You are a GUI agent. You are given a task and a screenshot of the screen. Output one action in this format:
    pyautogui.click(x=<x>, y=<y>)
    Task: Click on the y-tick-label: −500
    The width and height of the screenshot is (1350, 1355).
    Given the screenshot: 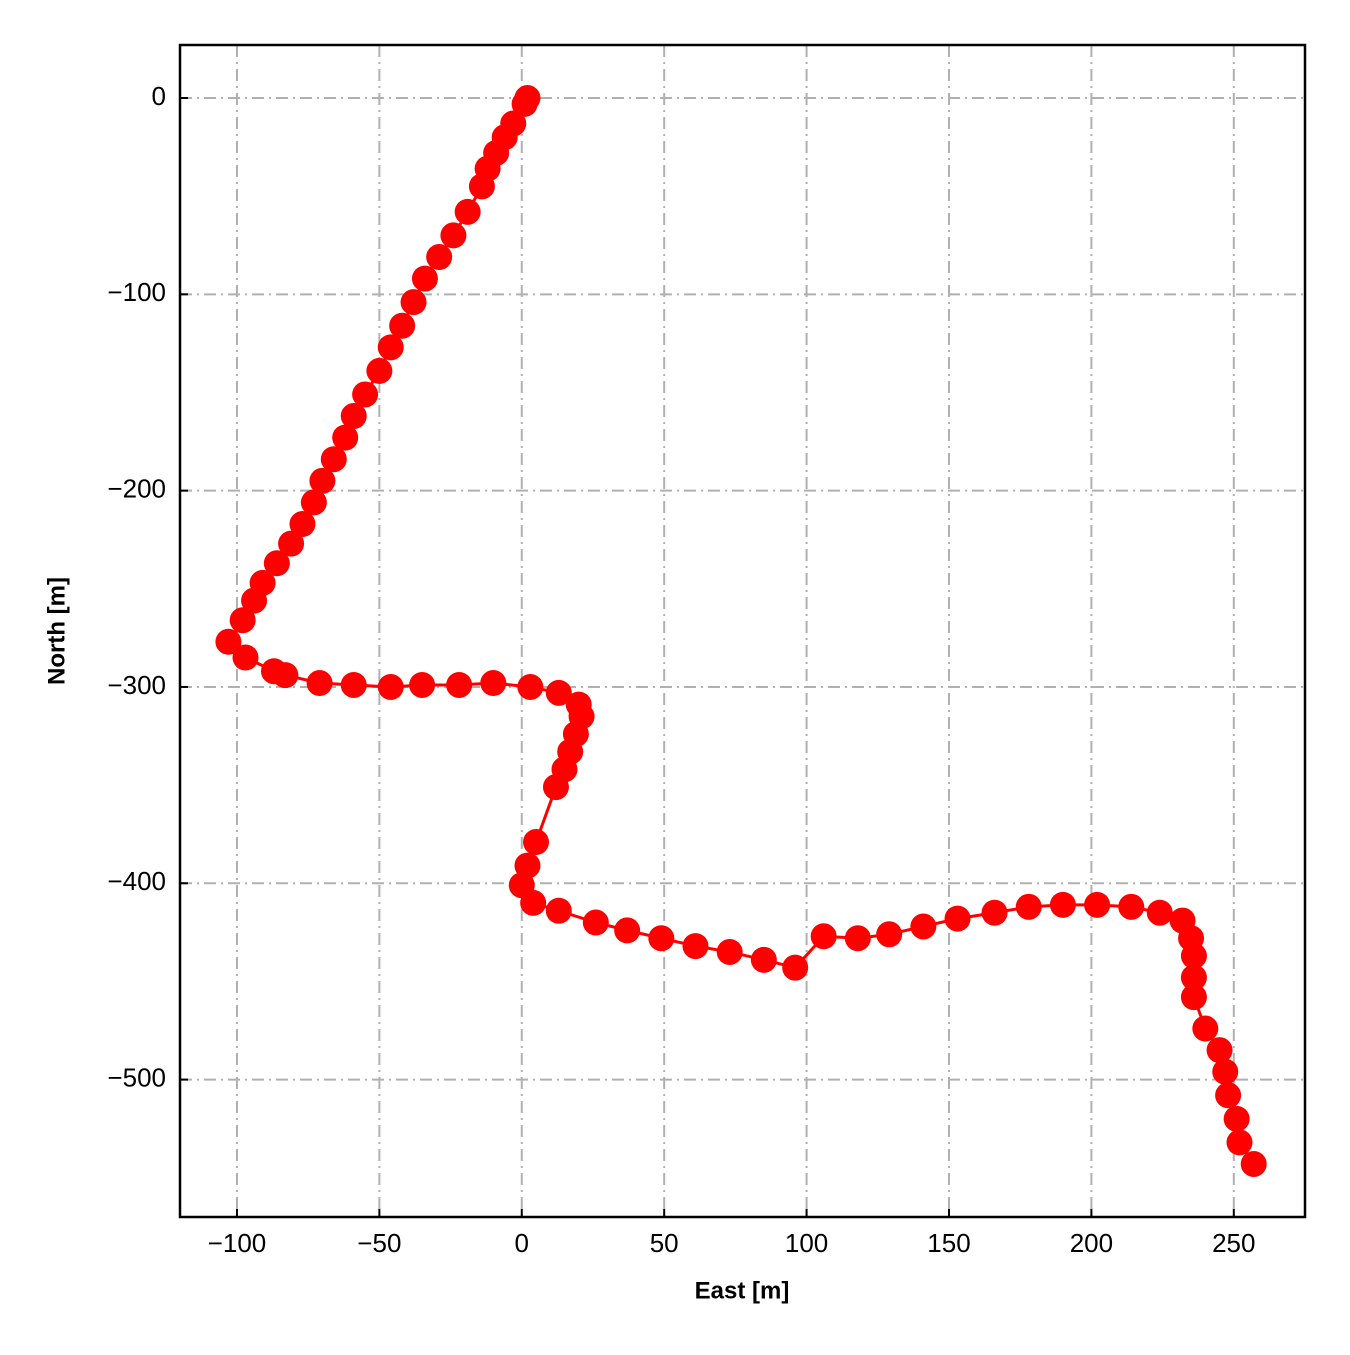 What is the action you would take?
    pyautogui.click(x=136, y=1077)
    